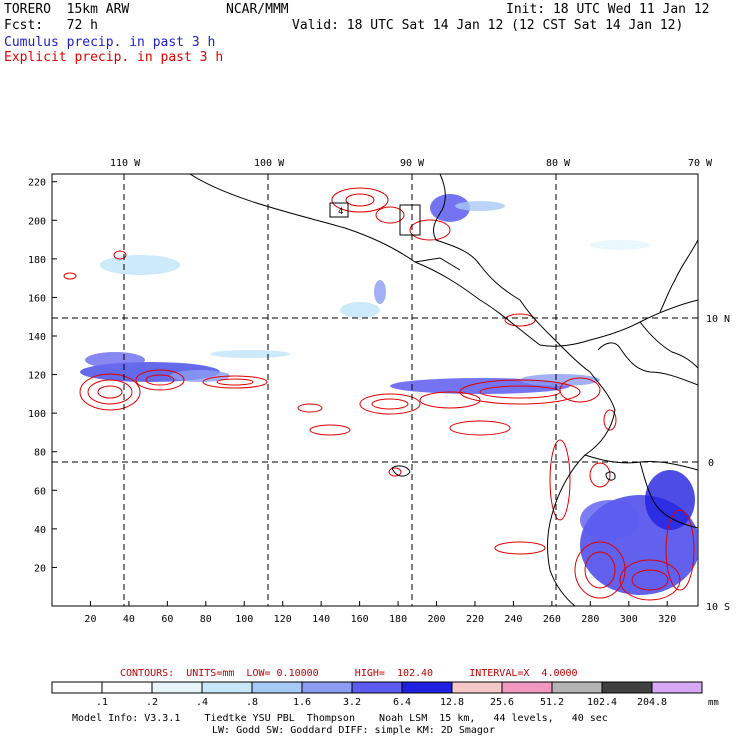  What do you see at coordinates (40, 530) in the screenshot?
I see `y-tick-label: 40` at bounding box center [40, 530].